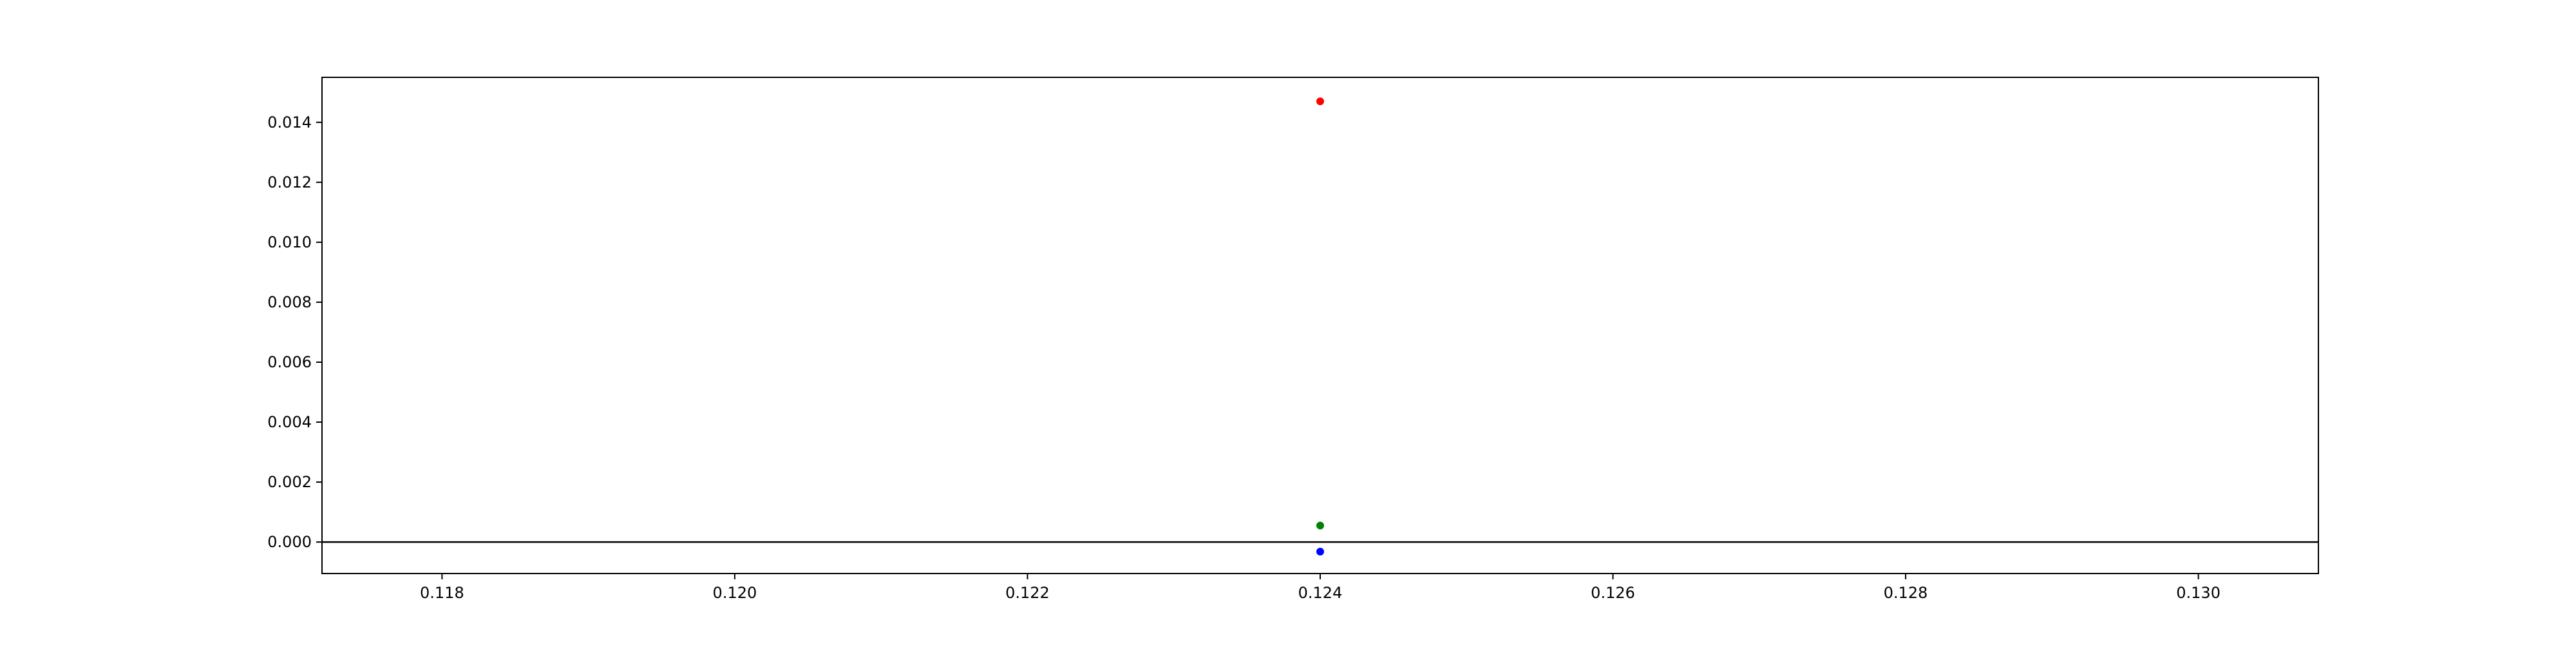 The image size is (2576, 647). I want to click on x-tick-label: 0.126, so click(1613, 593).